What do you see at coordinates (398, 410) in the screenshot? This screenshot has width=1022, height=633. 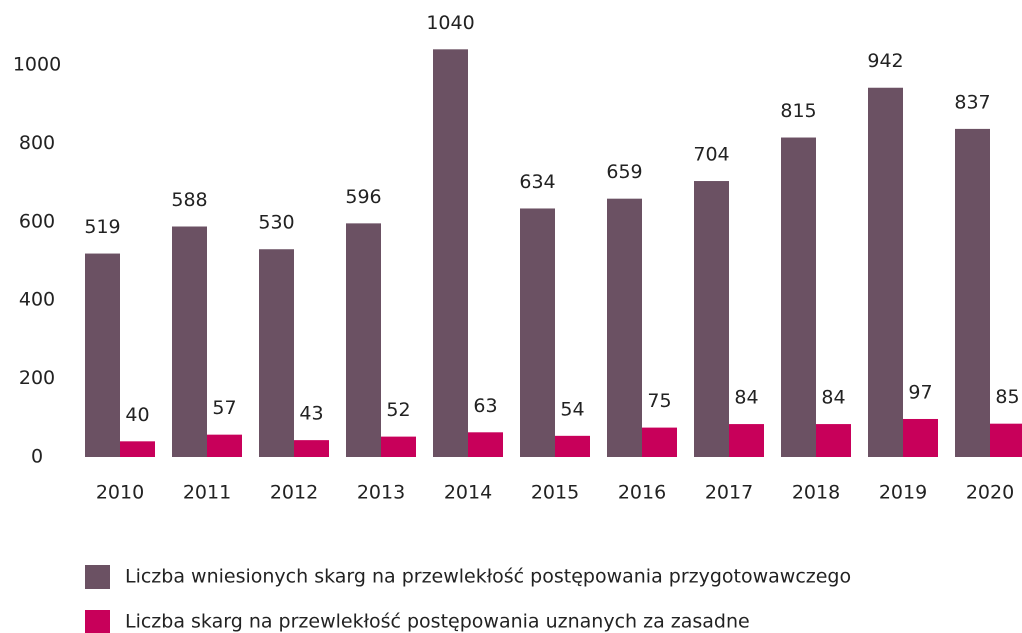 I see `data-label: 52` at bounding box center [398, 410].